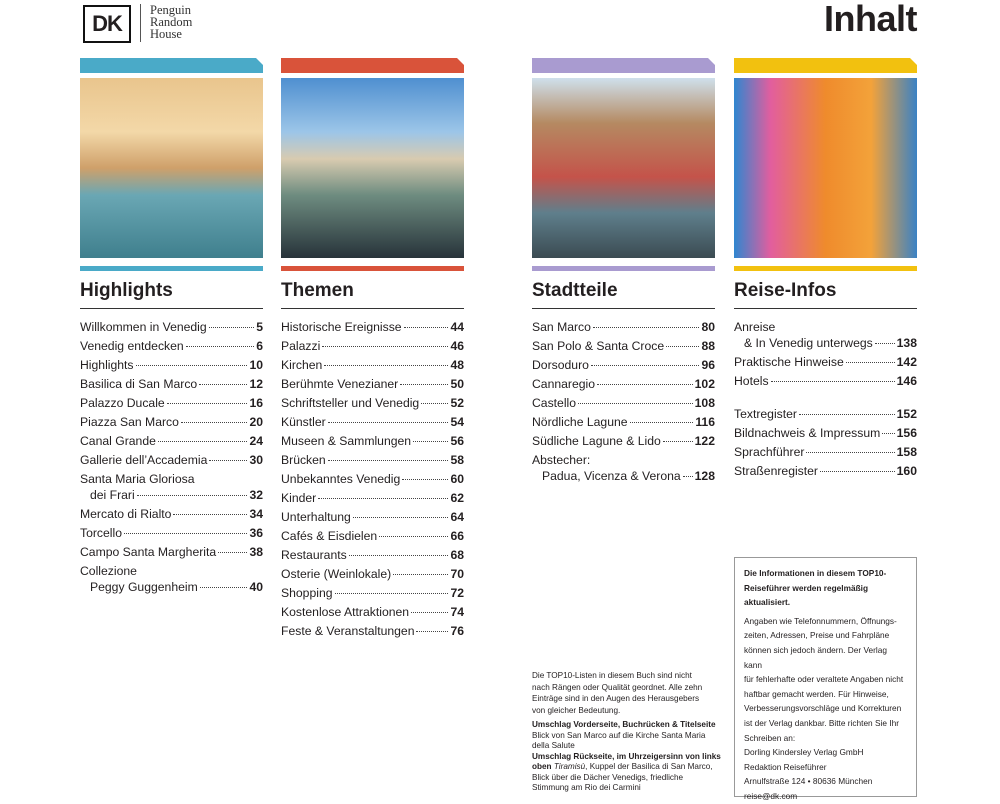 The width and height of the screenshot is (1000, 804). I want to click on toc-entry: San Polo & Santa Croce 88, so click(623, 346).